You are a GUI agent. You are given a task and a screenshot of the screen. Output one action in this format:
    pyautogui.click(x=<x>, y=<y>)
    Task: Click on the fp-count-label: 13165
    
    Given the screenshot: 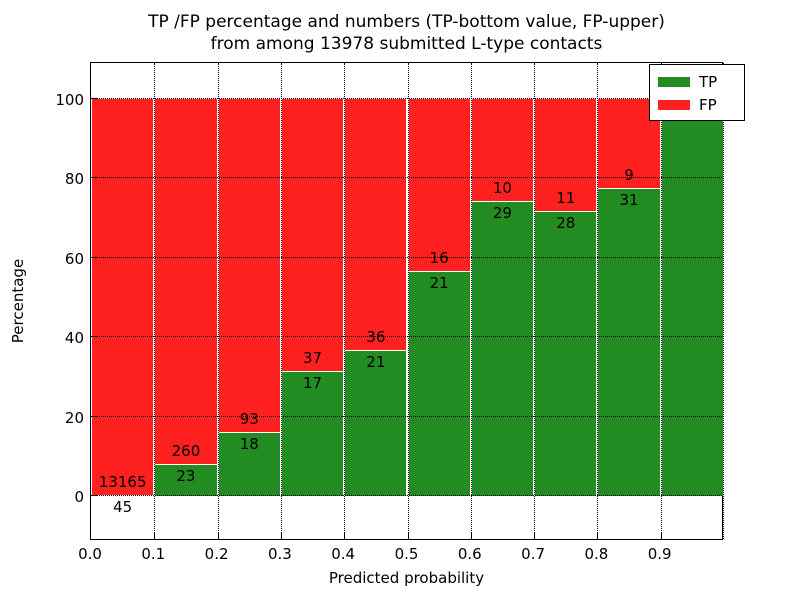 What is the action you would take?
    pyautogui.click(x=122, y=481)
    